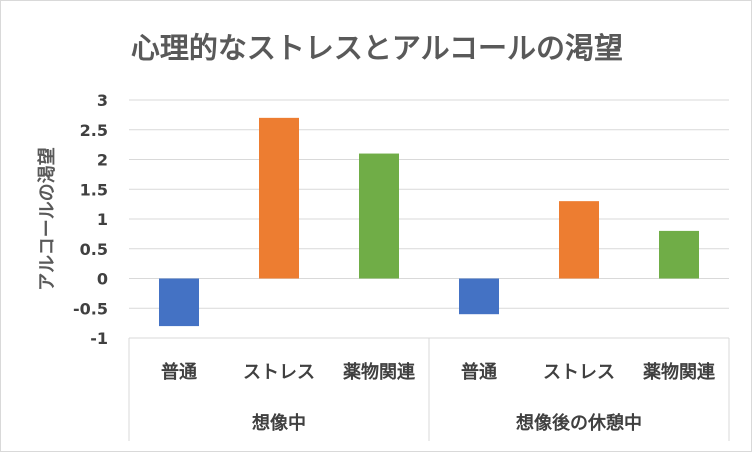 The image size is (752, 453). What do you see at coordinates (90, 219) in the screenshot?
I see `y-axis-ticks: 3 2.5 2 1.5 1 0.5 0 -0.5 -1` at bounding box center [90, 219].